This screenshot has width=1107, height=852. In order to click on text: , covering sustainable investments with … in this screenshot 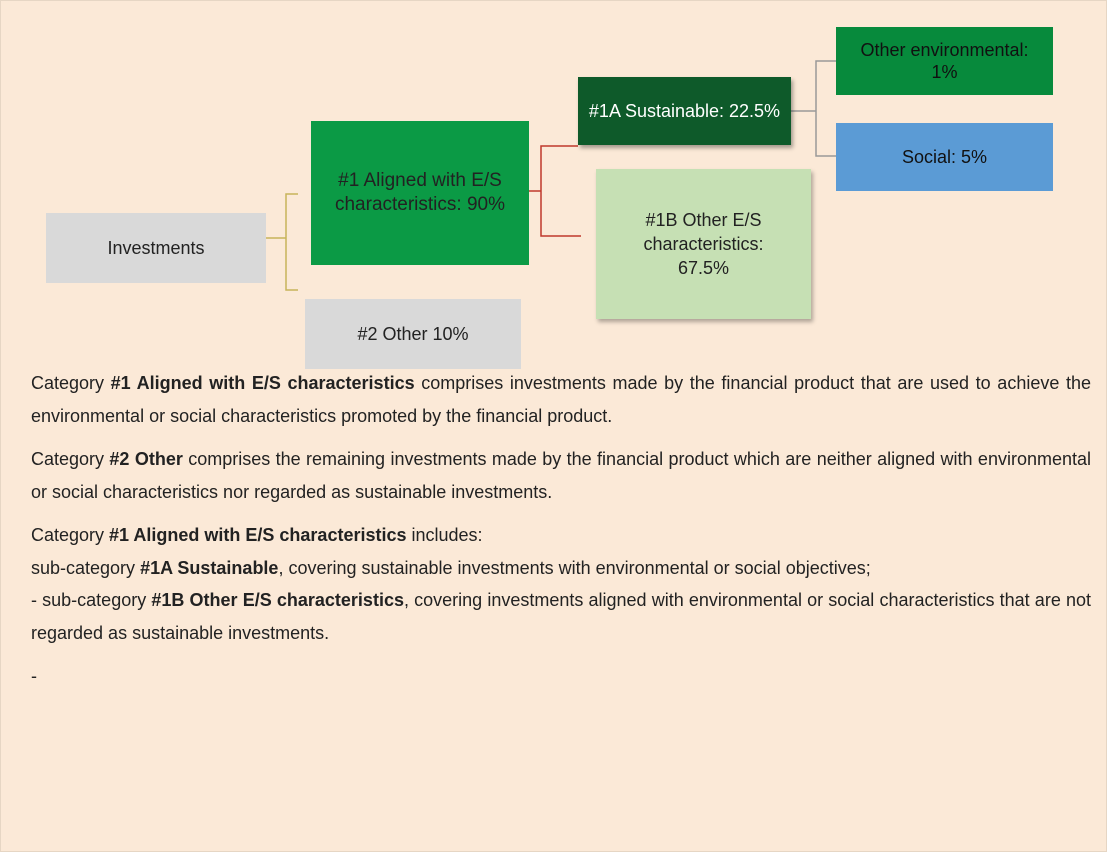, I will do `click(574, 567)`.